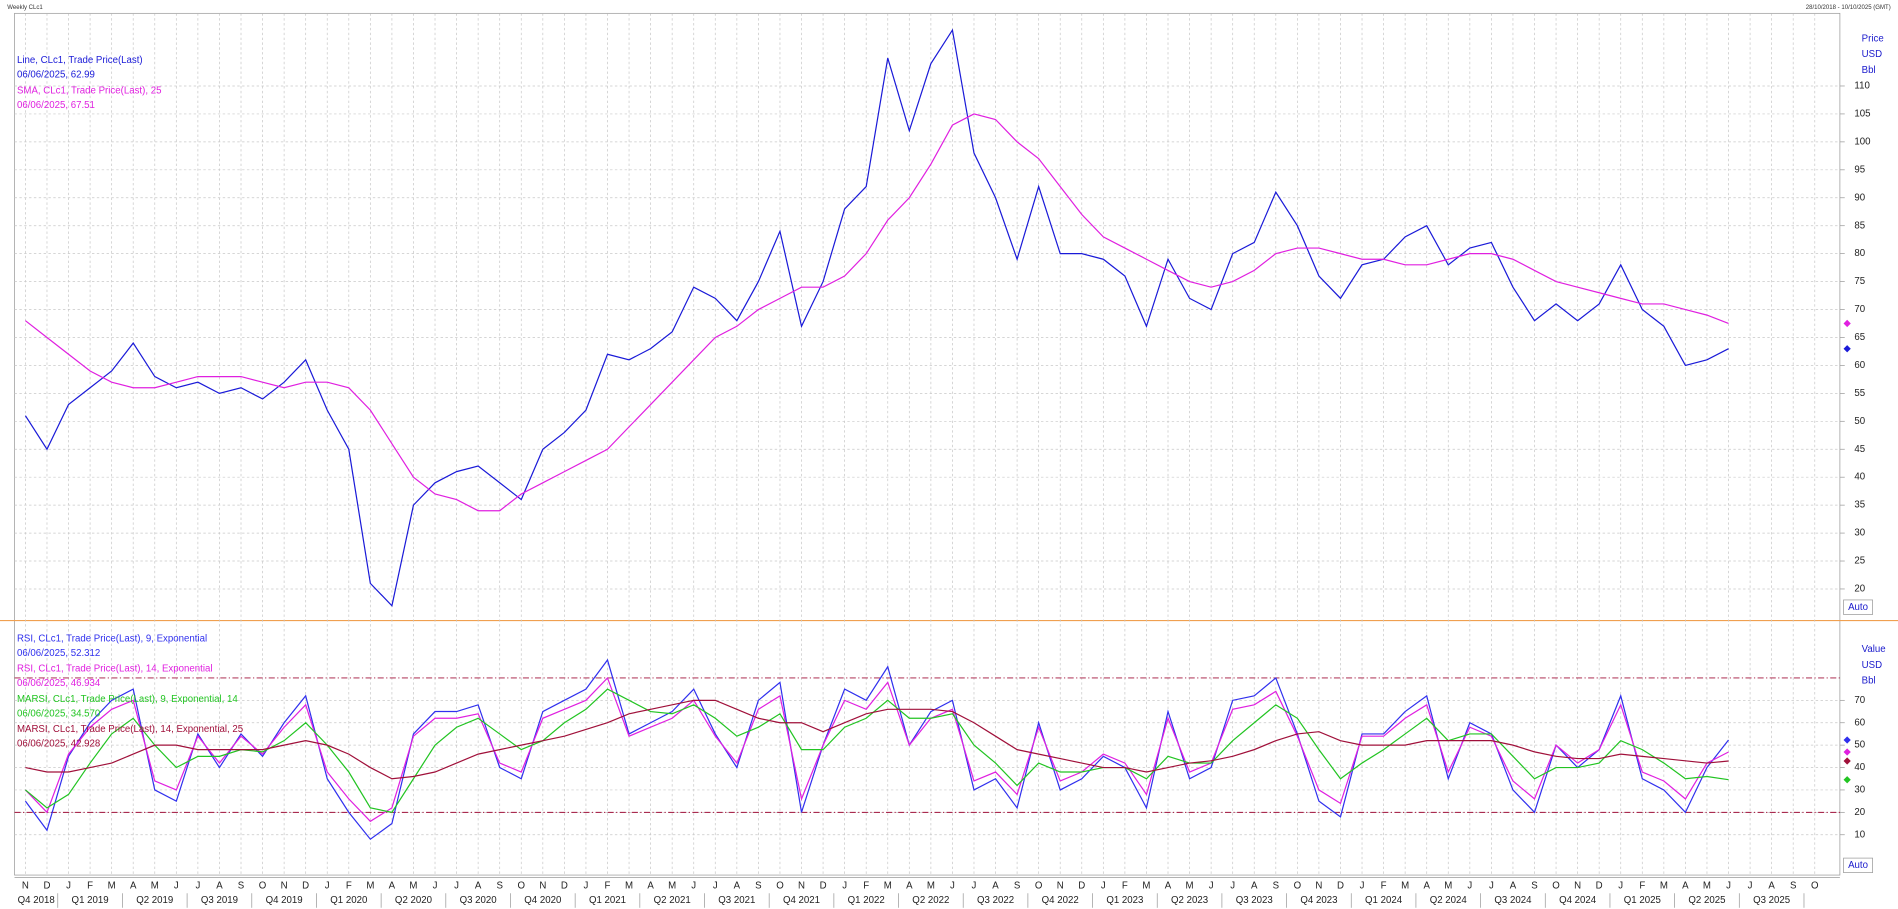 Image resolution: width=1898 pixels, height=909 pixels. Describe the element at coordinates (1642, 900) in the screenshot. I see `x-quarter-label: Q1 2025` at that location.